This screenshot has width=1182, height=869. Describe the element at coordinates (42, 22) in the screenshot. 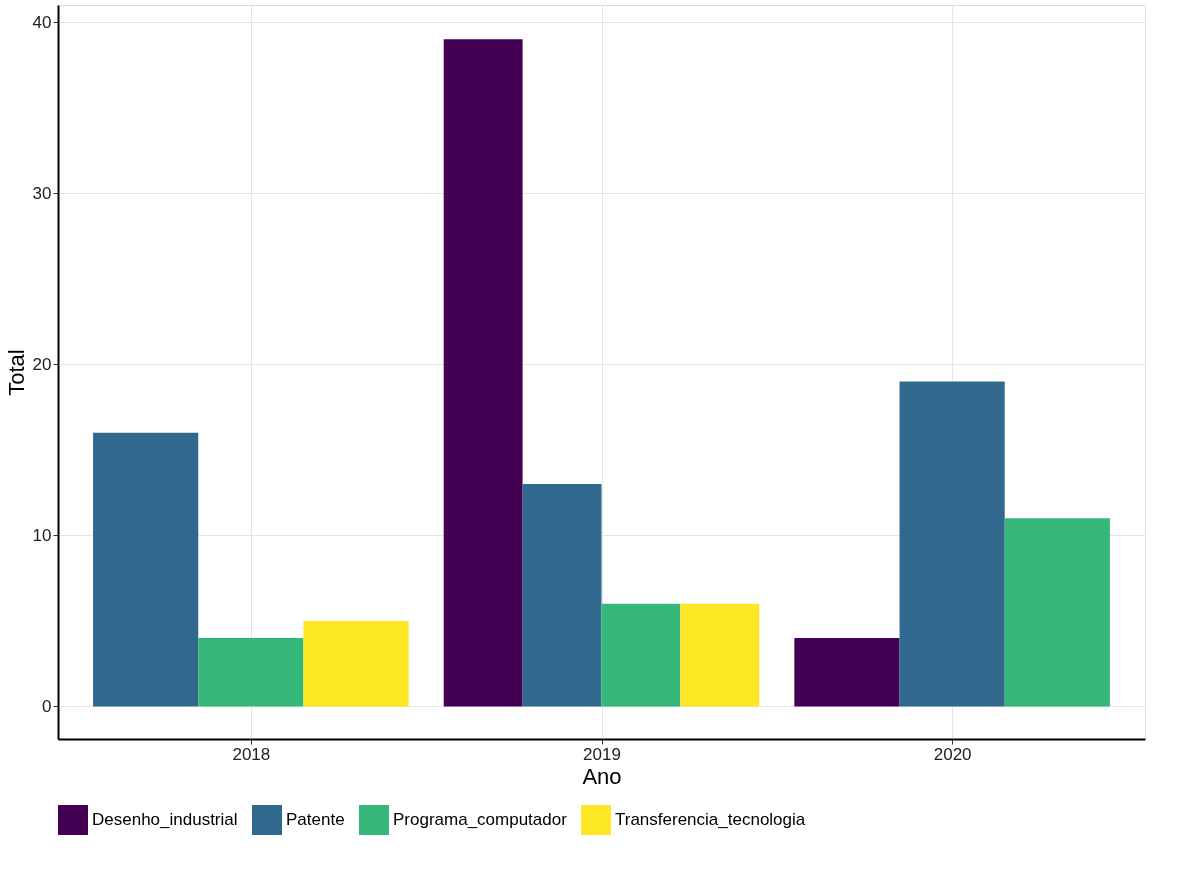

I see `y-tick-label: 40` at that location.